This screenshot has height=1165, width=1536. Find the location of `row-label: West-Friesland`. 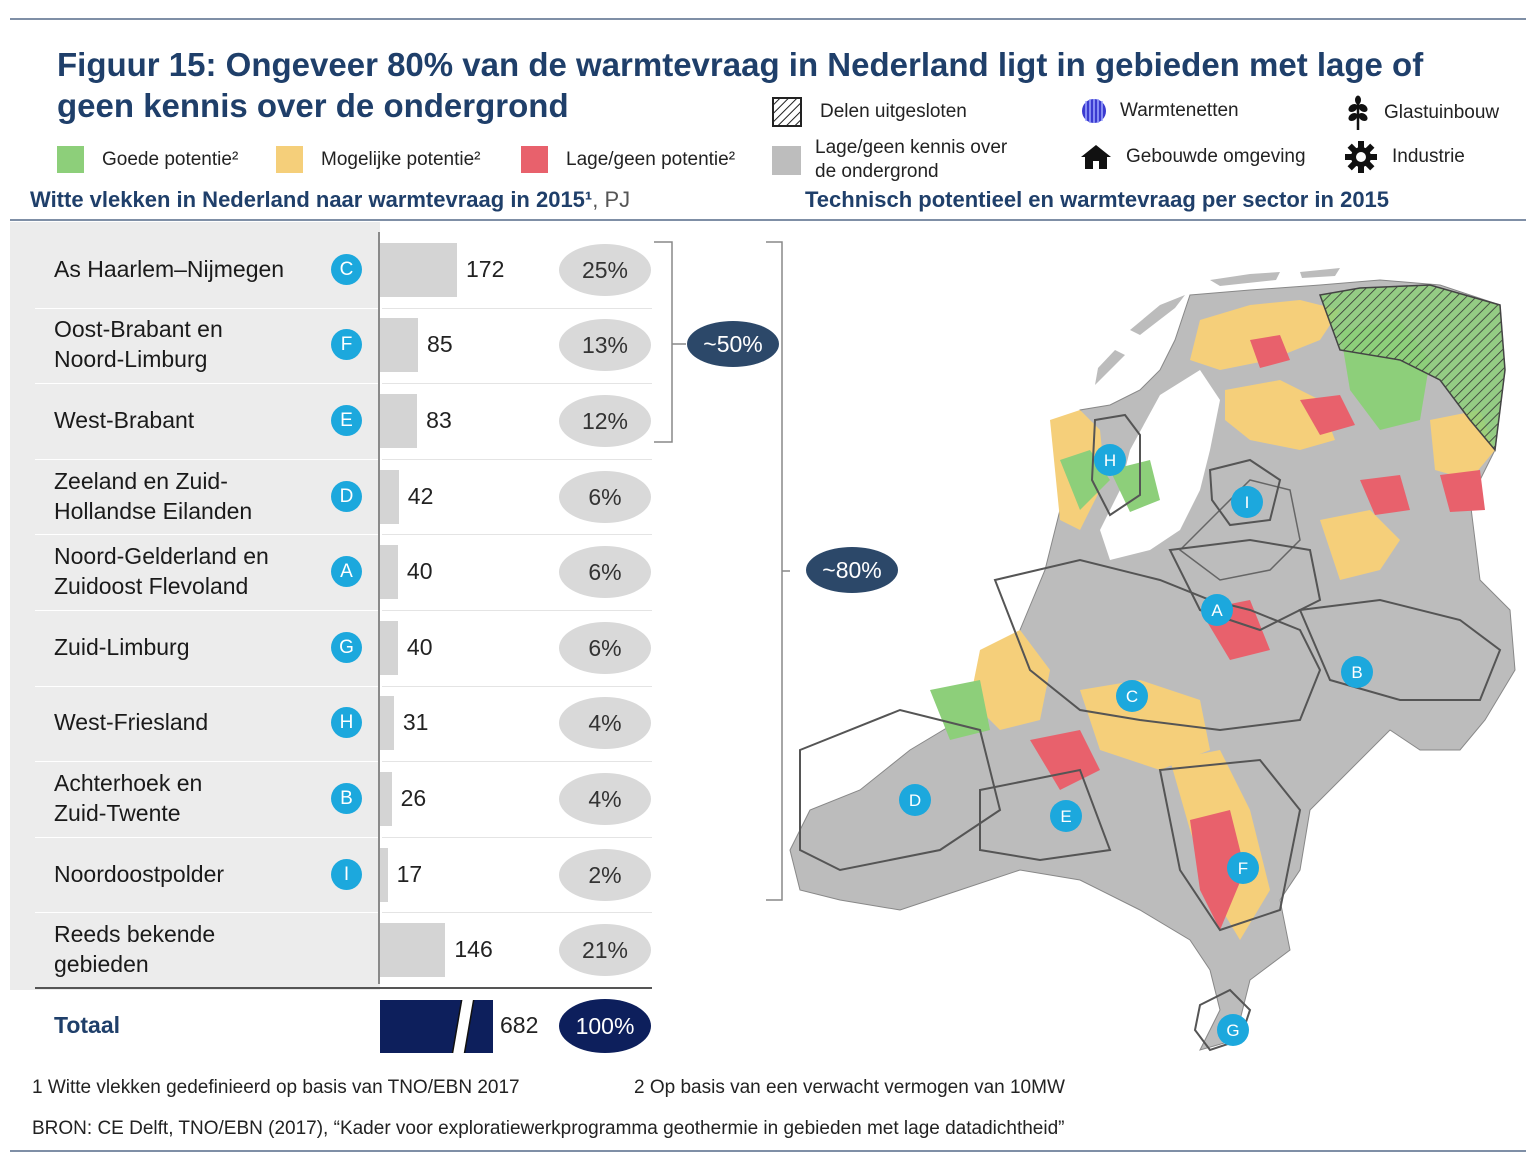

row-label: West-Friesland is located at coordinates (131, 722).